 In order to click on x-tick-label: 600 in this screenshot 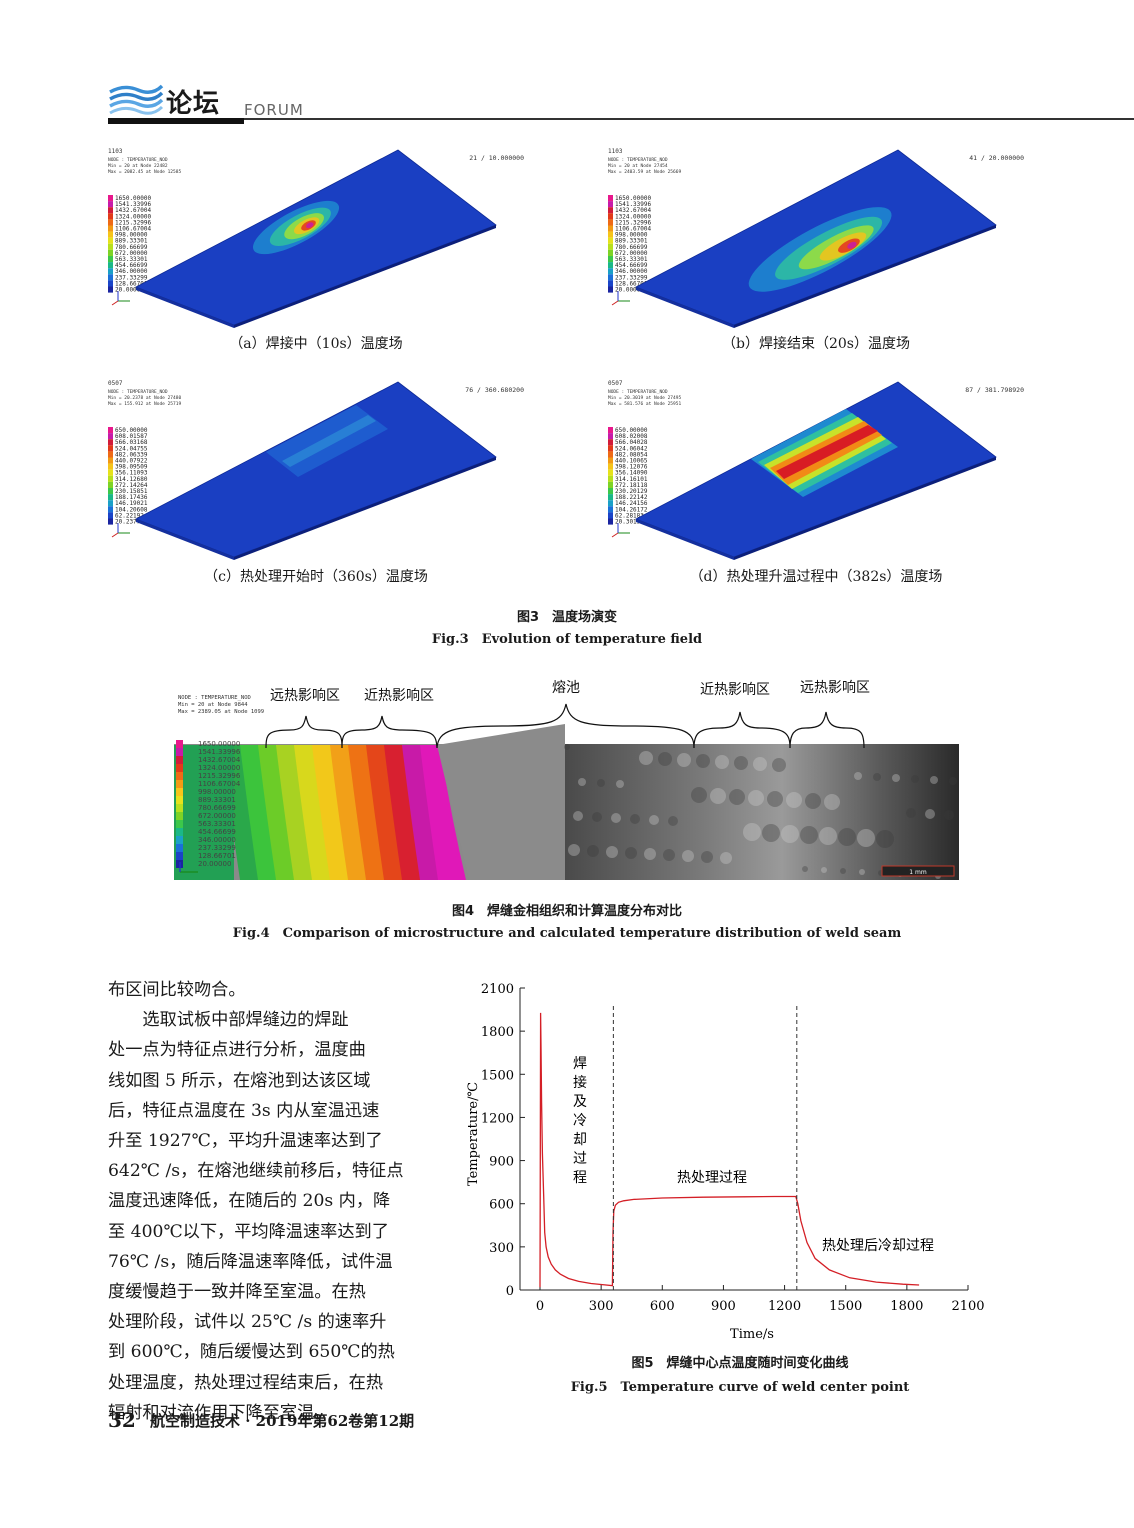, I will do `click(662, 1306)`.